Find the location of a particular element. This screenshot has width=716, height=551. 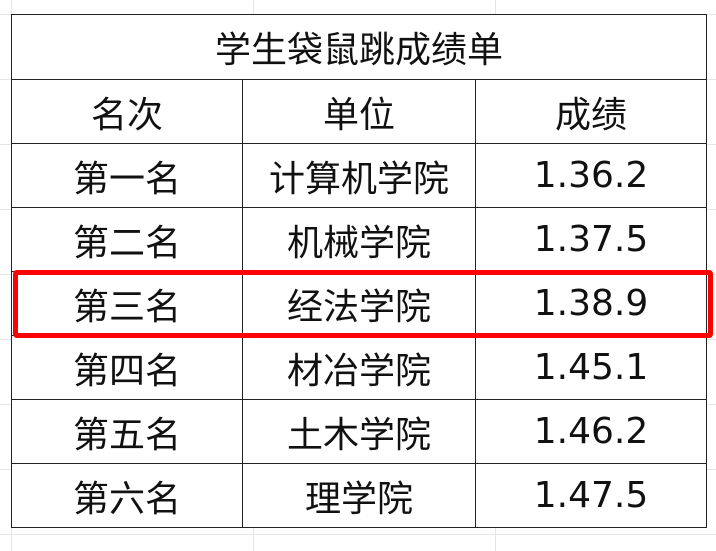

unit-cell: 计算机学院 is located at coordinates (359, 175).